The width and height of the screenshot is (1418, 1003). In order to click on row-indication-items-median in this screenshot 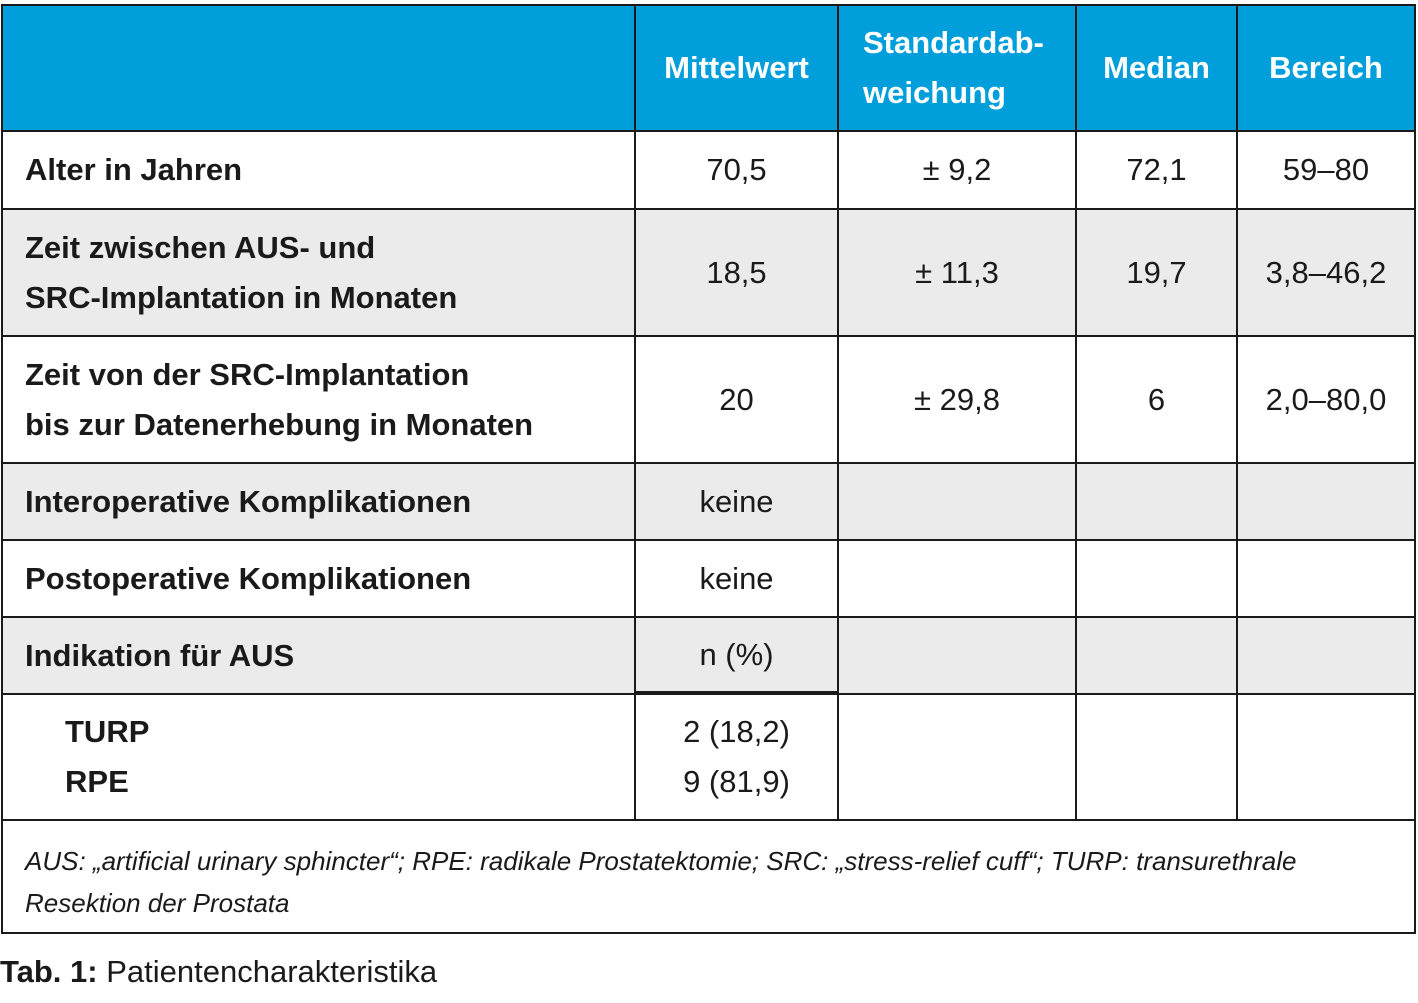, I will do `click(1157, 758)`.